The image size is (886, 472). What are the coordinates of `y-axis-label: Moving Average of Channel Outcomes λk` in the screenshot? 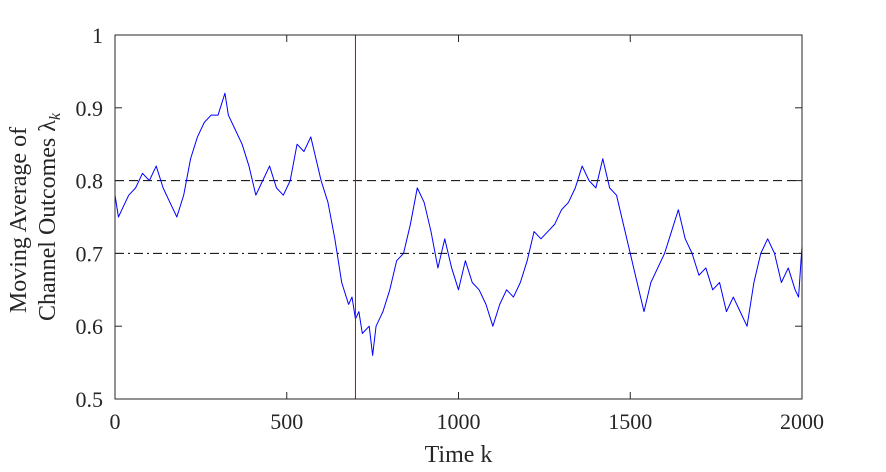 It's located at (35, 216).